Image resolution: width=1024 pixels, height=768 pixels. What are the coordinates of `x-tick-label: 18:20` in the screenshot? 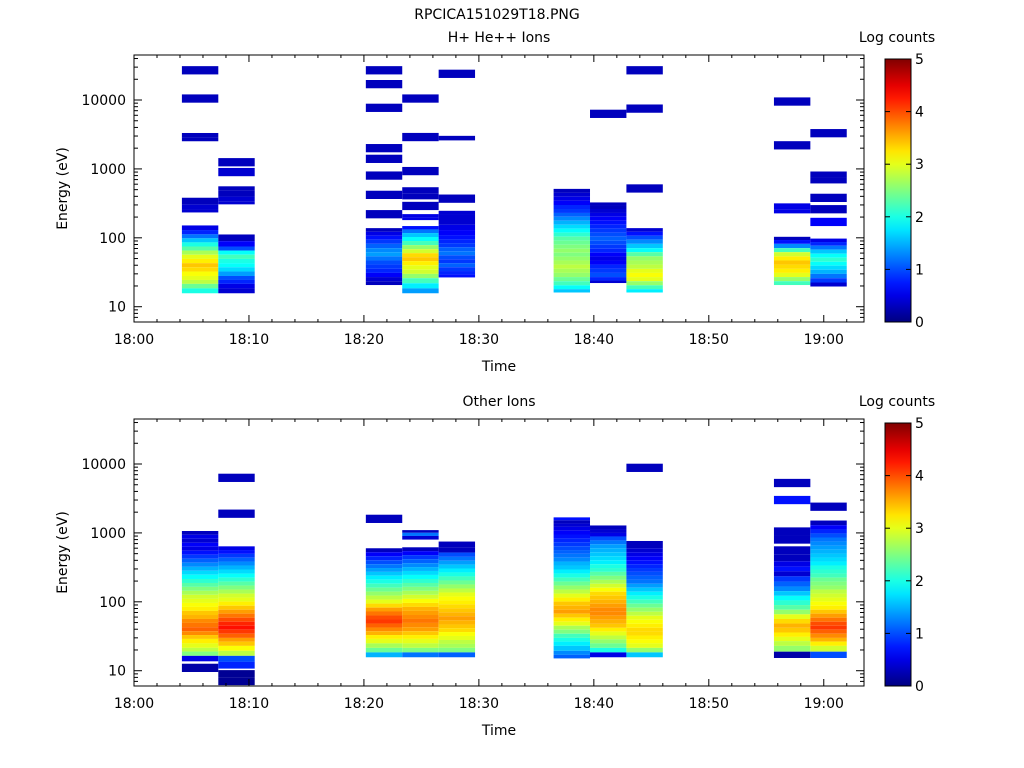 It's located at (364, 704).